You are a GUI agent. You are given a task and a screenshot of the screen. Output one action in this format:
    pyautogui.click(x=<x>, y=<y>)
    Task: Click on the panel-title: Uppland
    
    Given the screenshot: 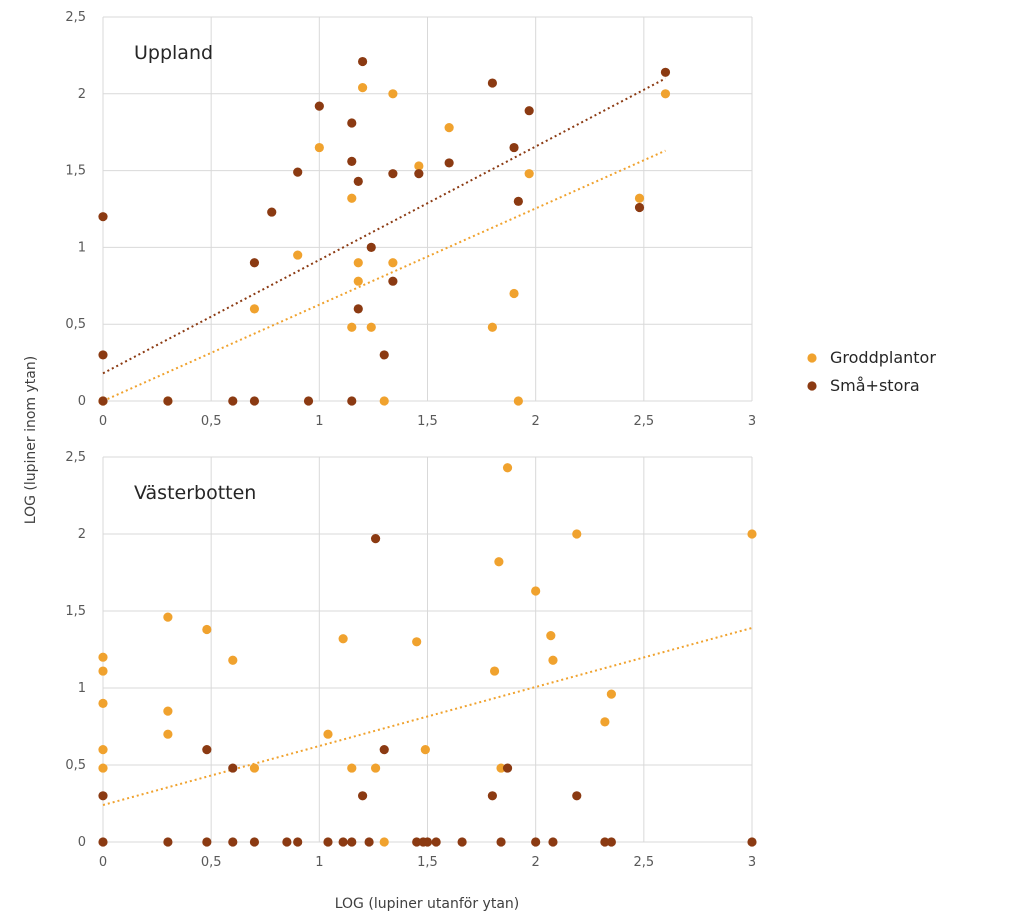 What is the action you would take?
    pyautogui.click(x=173, y=53)
    